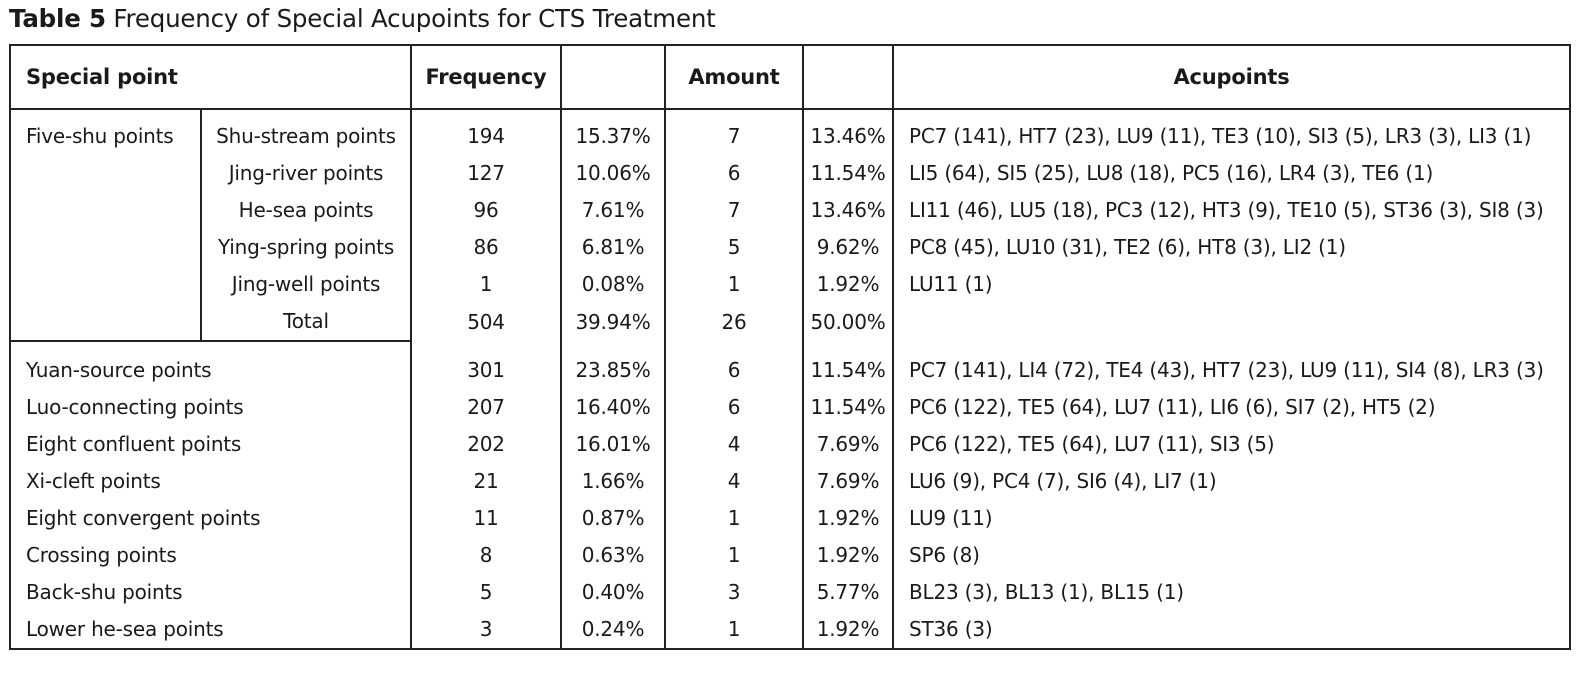 The height and width of the screenshot is (674, 1582). Describe the element at coordinates (486, 77) in the screenshot. I see `header-frequency: Frequency` at that location.